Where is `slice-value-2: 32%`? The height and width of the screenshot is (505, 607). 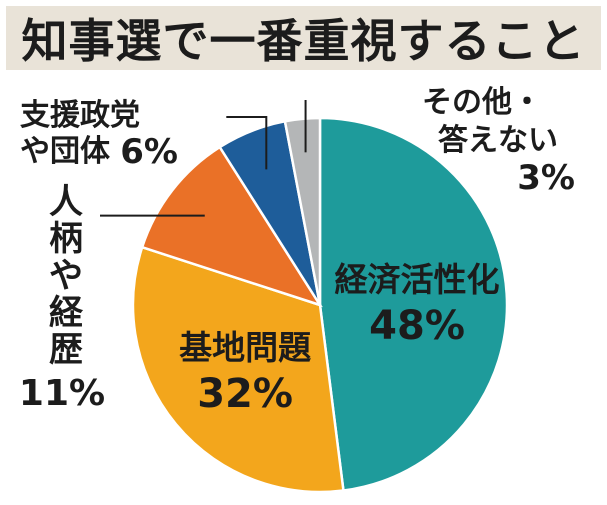 slice-value-2: 32% is located at coordinates (245, 394).